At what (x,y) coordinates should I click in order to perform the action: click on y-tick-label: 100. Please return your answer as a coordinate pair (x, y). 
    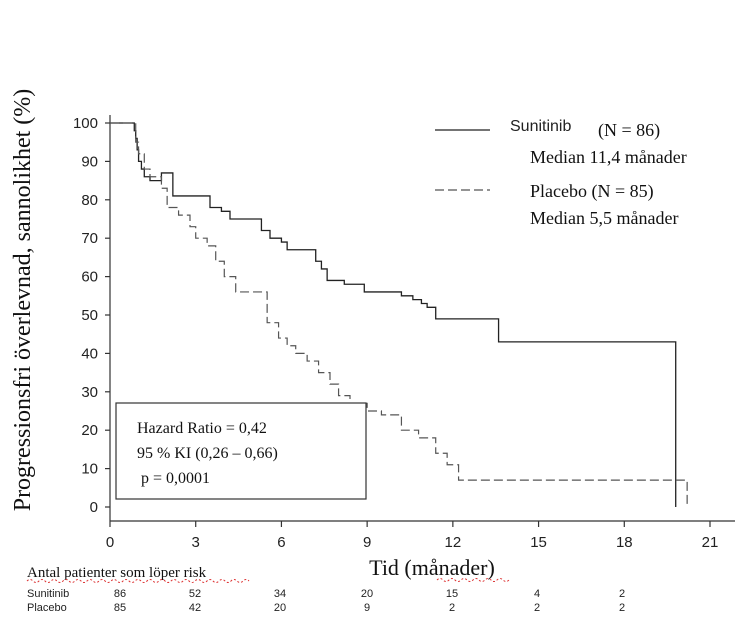
    Looking at the image, I should click on (85, 123).